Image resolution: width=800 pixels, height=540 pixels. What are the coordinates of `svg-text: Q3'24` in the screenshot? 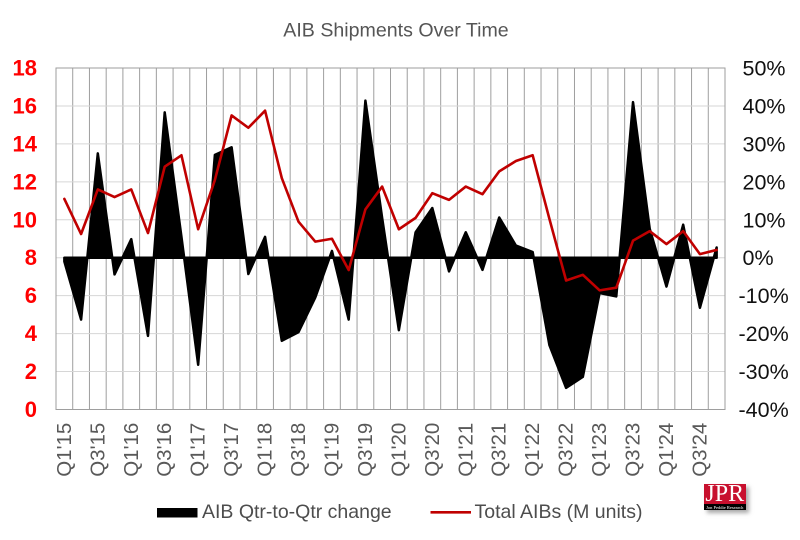 It's located at (699, 450).